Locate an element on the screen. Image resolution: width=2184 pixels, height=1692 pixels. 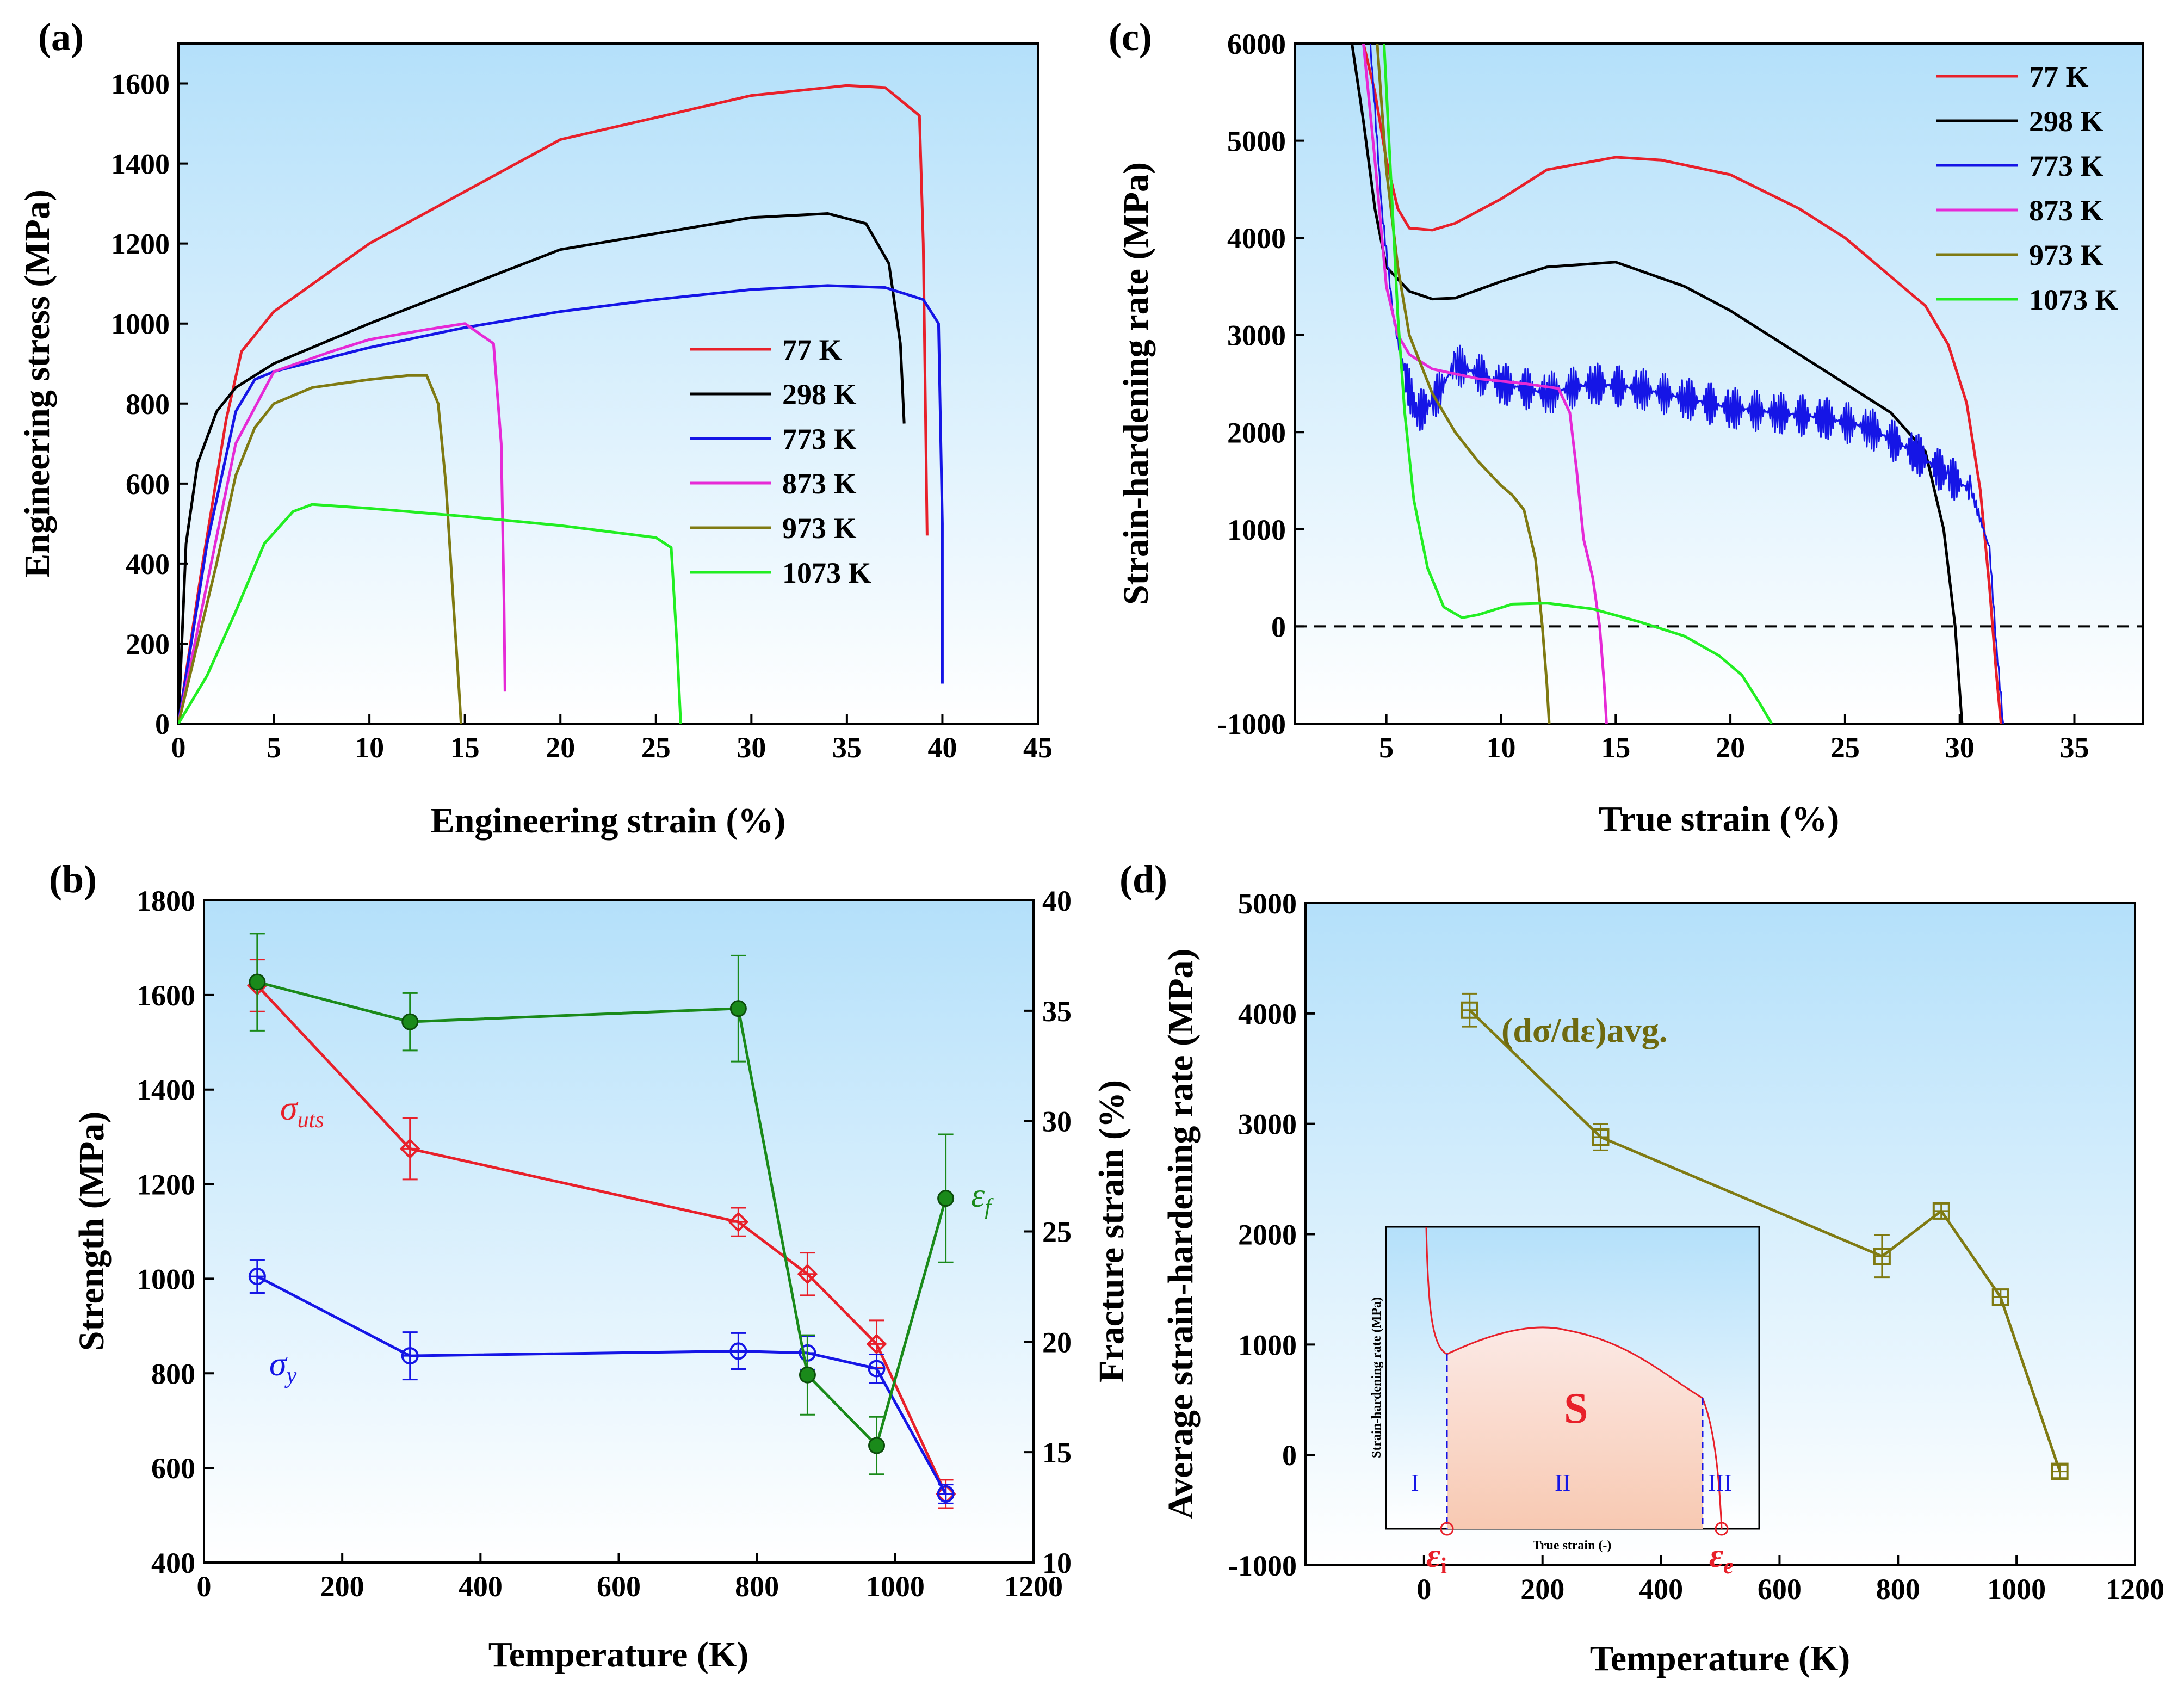
y-tick-label-c: 6000 is located at coordinates (1256, 44).